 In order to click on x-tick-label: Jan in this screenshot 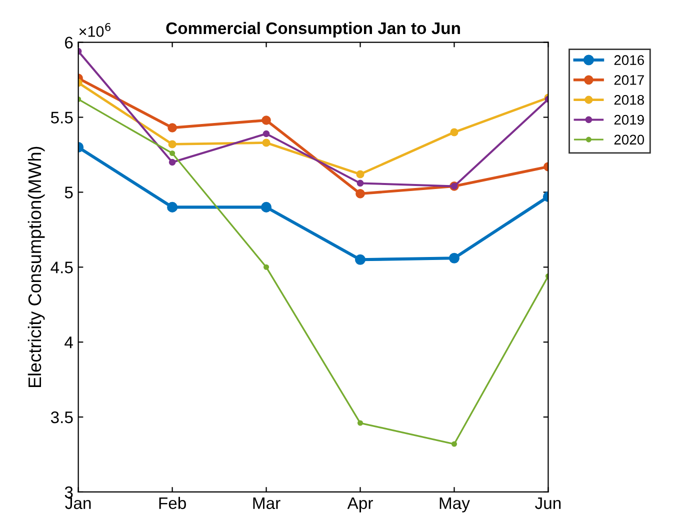, I will do `click(78, 503)`.